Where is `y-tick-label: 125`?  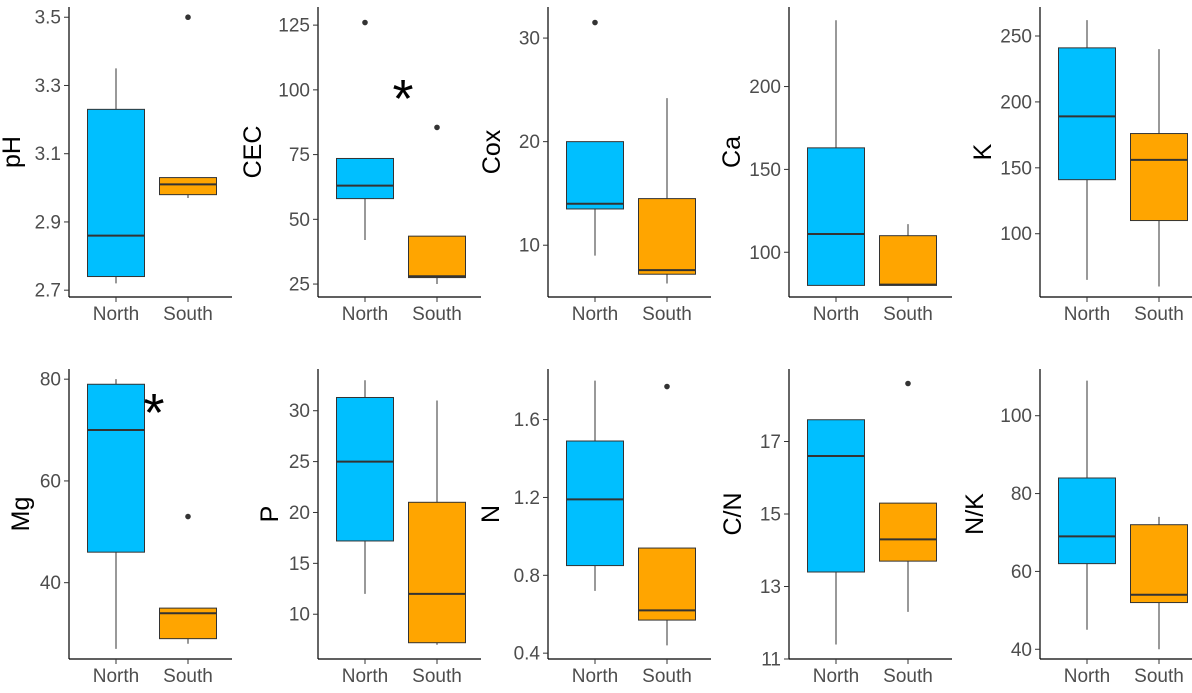
y-tick-label: 125 is located at coordinates (294, 26).